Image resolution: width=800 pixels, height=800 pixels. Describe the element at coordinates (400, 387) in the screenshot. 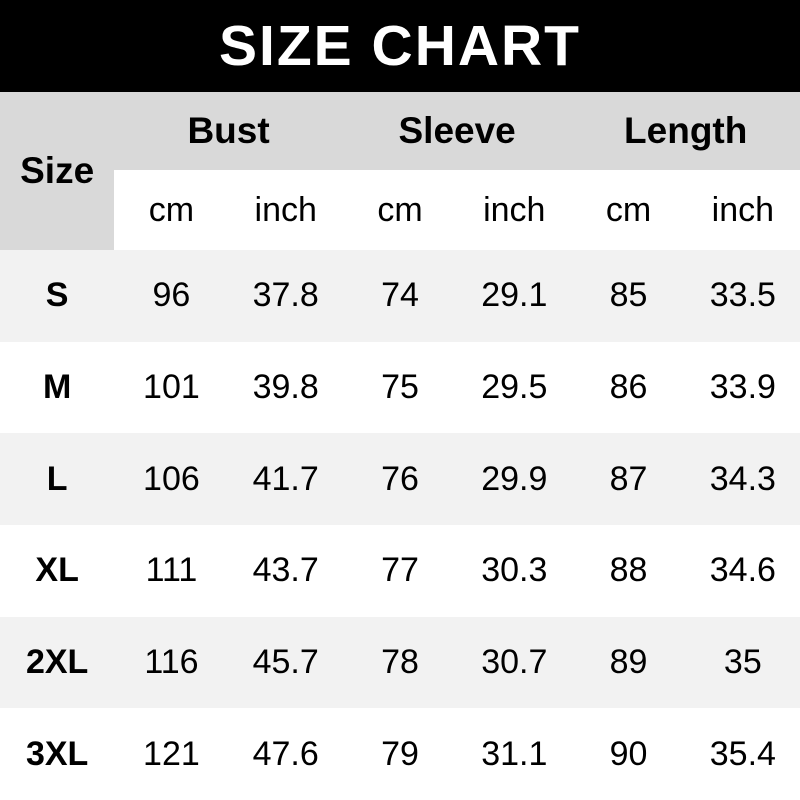

I see `table-cell-m-sleeve-cm: 75` at that location.